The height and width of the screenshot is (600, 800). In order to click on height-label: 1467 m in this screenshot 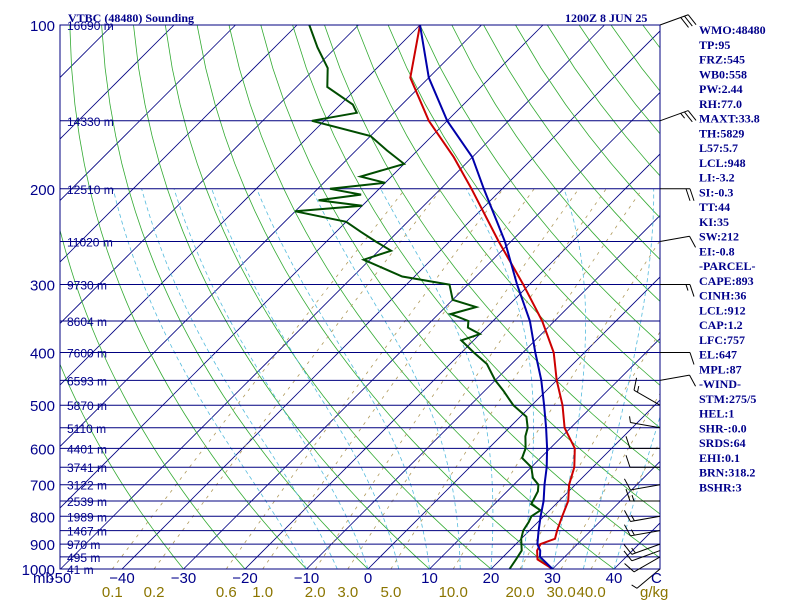, I will do `click(87, 532)`.